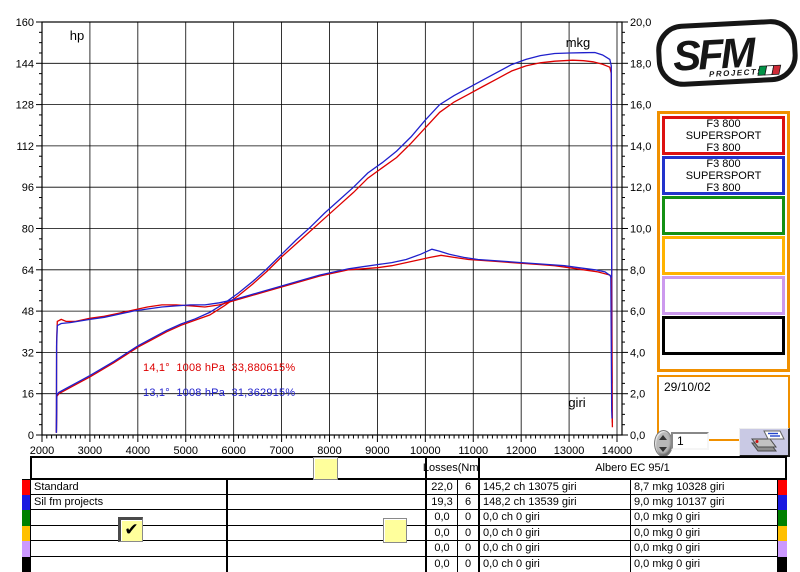 This screenshot has height=572, width=800. What do you see at coordinates (377, 450) in the screenshot?
I see `svg-text: 9000` at bounding box center [377, 450].